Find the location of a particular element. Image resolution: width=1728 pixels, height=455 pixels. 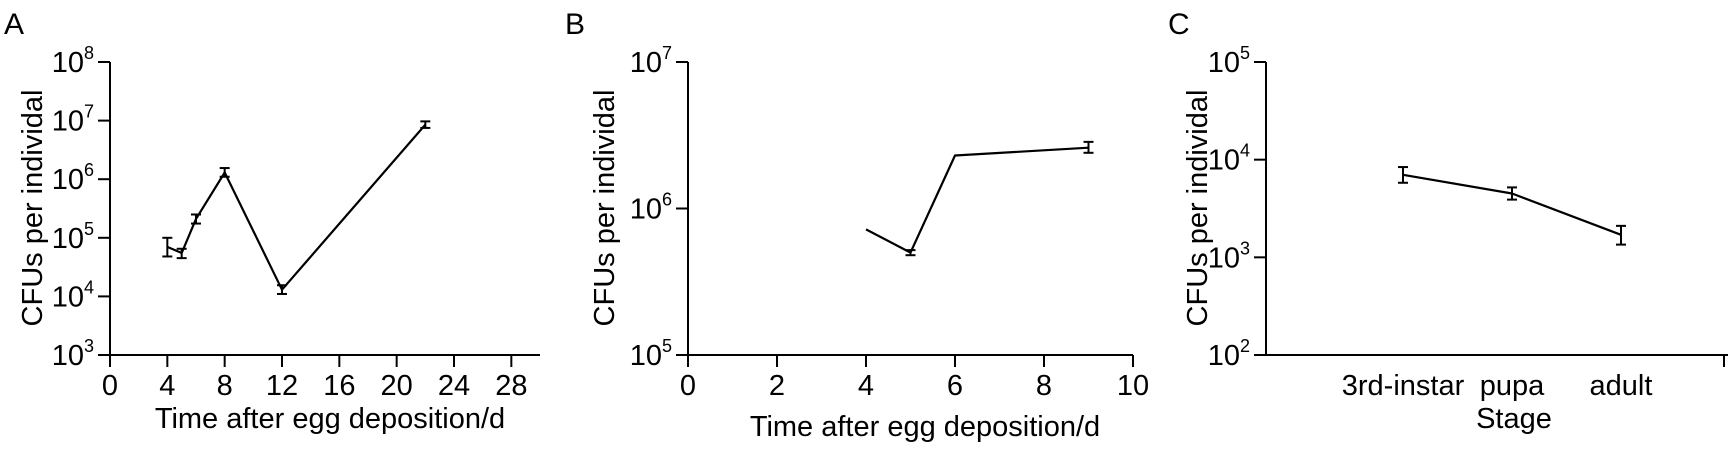

panel-letter-c: C is located at coordinates (1179, 24).